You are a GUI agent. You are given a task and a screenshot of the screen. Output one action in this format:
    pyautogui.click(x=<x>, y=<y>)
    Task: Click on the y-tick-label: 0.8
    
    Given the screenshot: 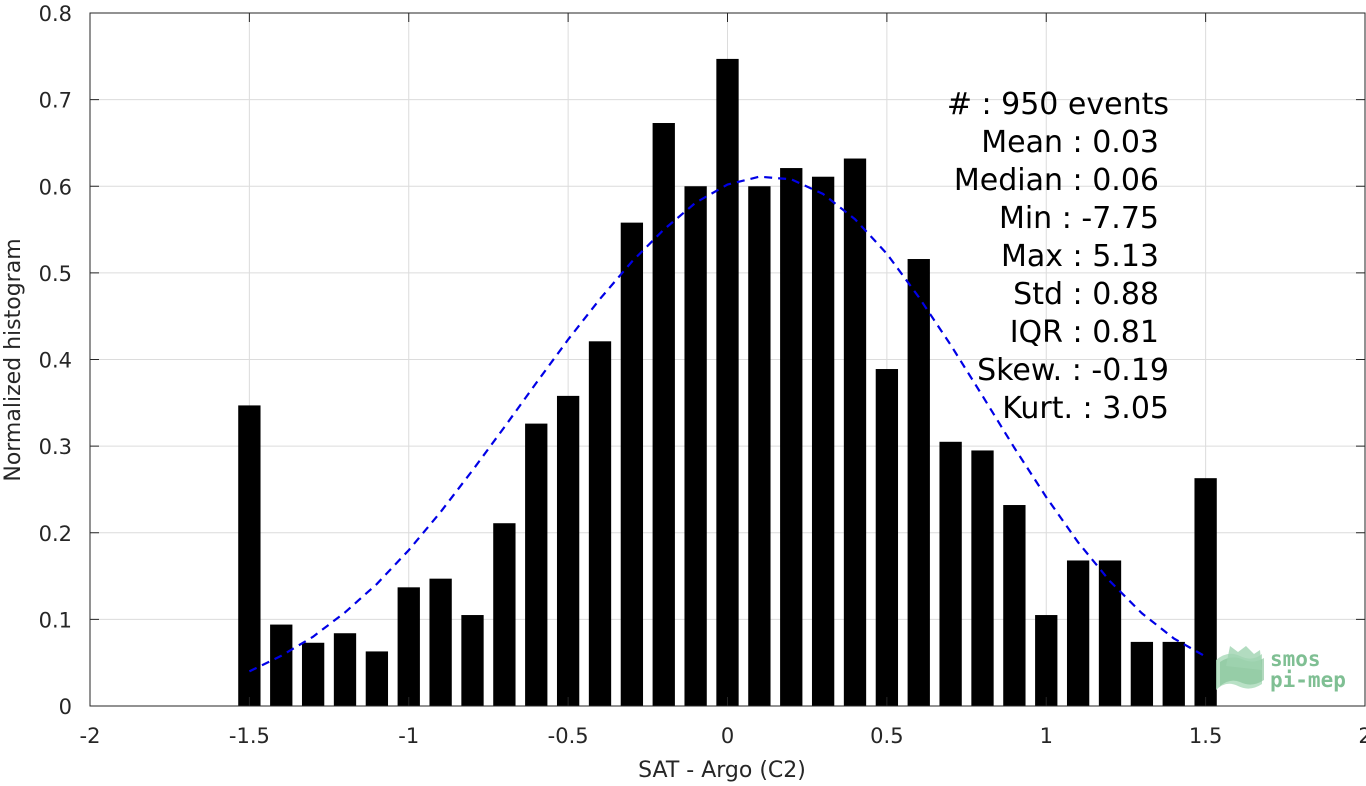 What is the action you would take?
    pyautogui.click(x=55, y=14)
    